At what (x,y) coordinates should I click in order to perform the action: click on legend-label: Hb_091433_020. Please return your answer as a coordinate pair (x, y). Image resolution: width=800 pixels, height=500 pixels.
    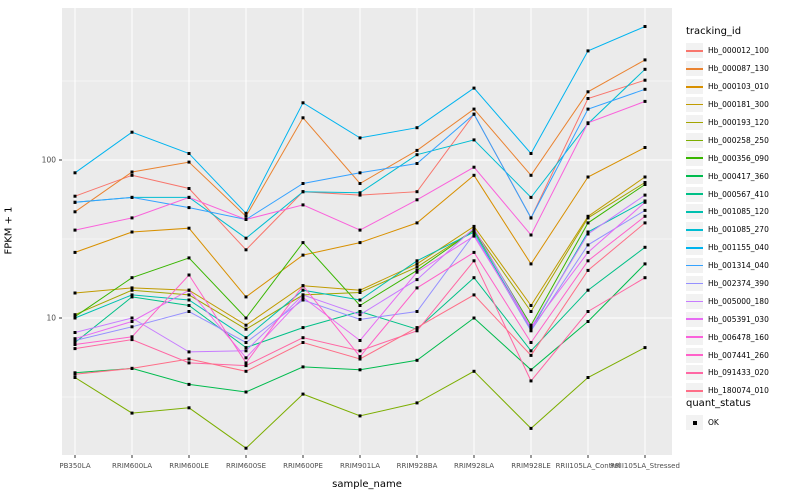
    Looking at the image, I should click on (738, 373).